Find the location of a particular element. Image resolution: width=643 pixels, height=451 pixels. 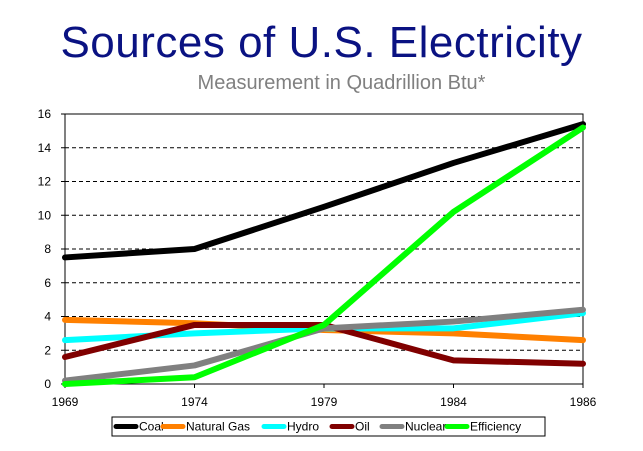

legend-box is located at coordinates (328, 426).